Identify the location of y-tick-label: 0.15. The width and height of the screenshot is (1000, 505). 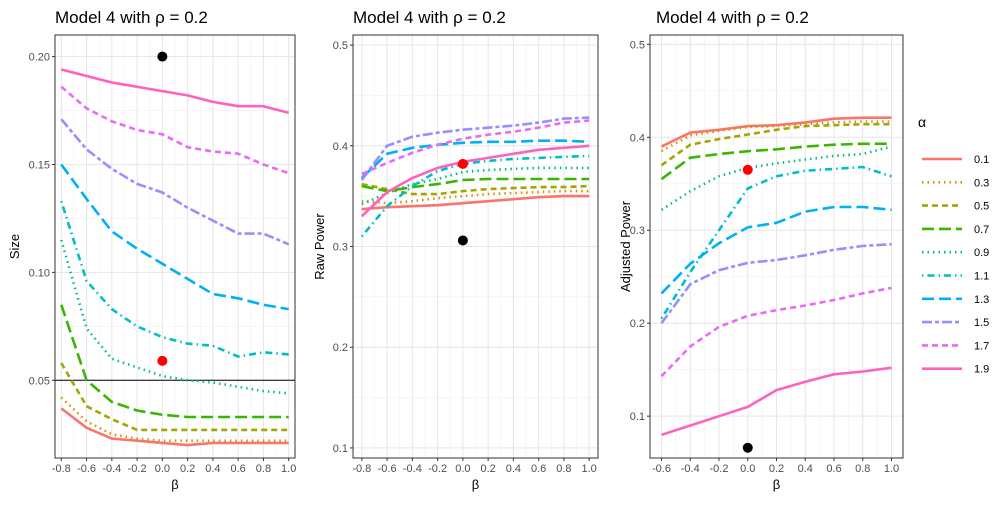
(39, 165).